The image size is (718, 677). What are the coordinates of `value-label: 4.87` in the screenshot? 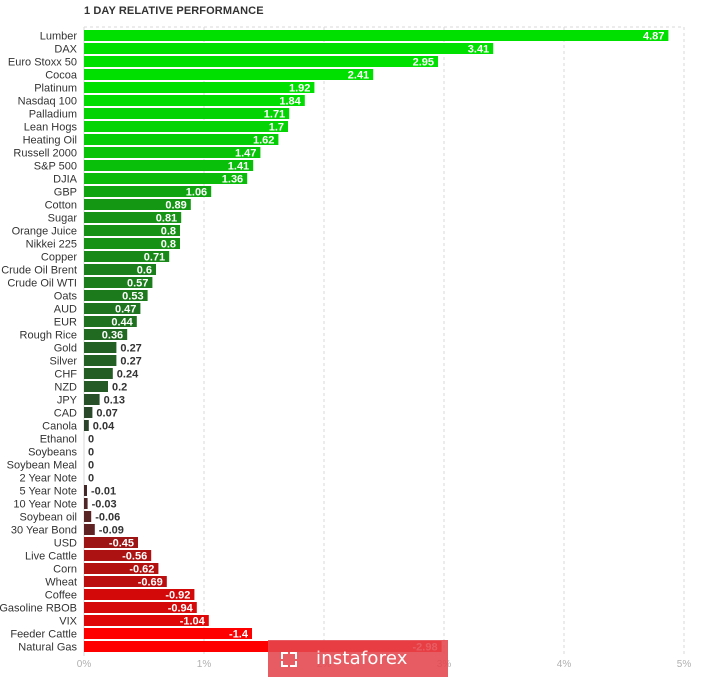 It's located at (653, 37).